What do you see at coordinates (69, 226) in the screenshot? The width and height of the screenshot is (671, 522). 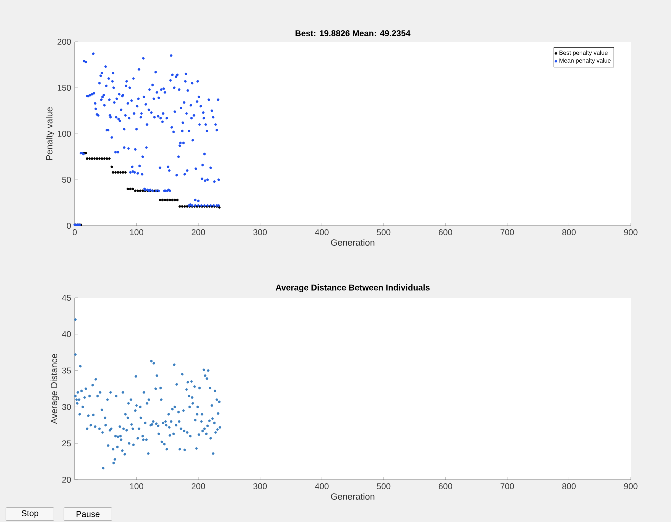 I see `y-tick-label: 0` at bounding box center [69, 226].